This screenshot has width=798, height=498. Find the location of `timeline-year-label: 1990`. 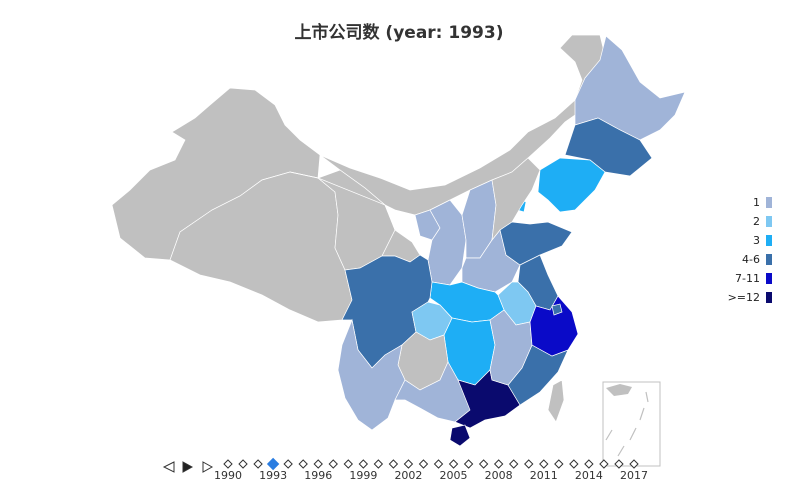

timeline-year-label: 1990 is located at coordinates (228, 475).